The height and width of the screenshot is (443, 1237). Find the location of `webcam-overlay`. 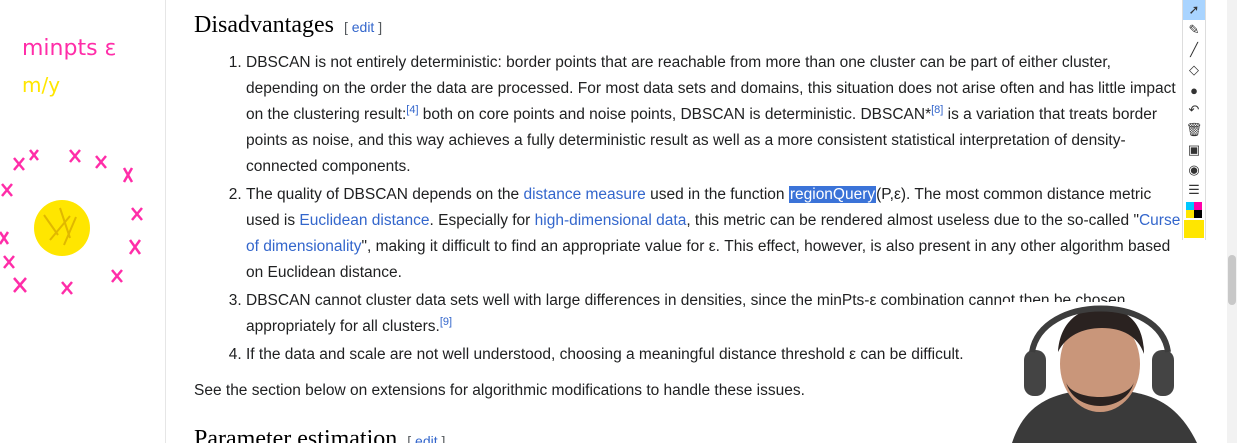

webcam-overlay is located at coordinates (1102, 372).